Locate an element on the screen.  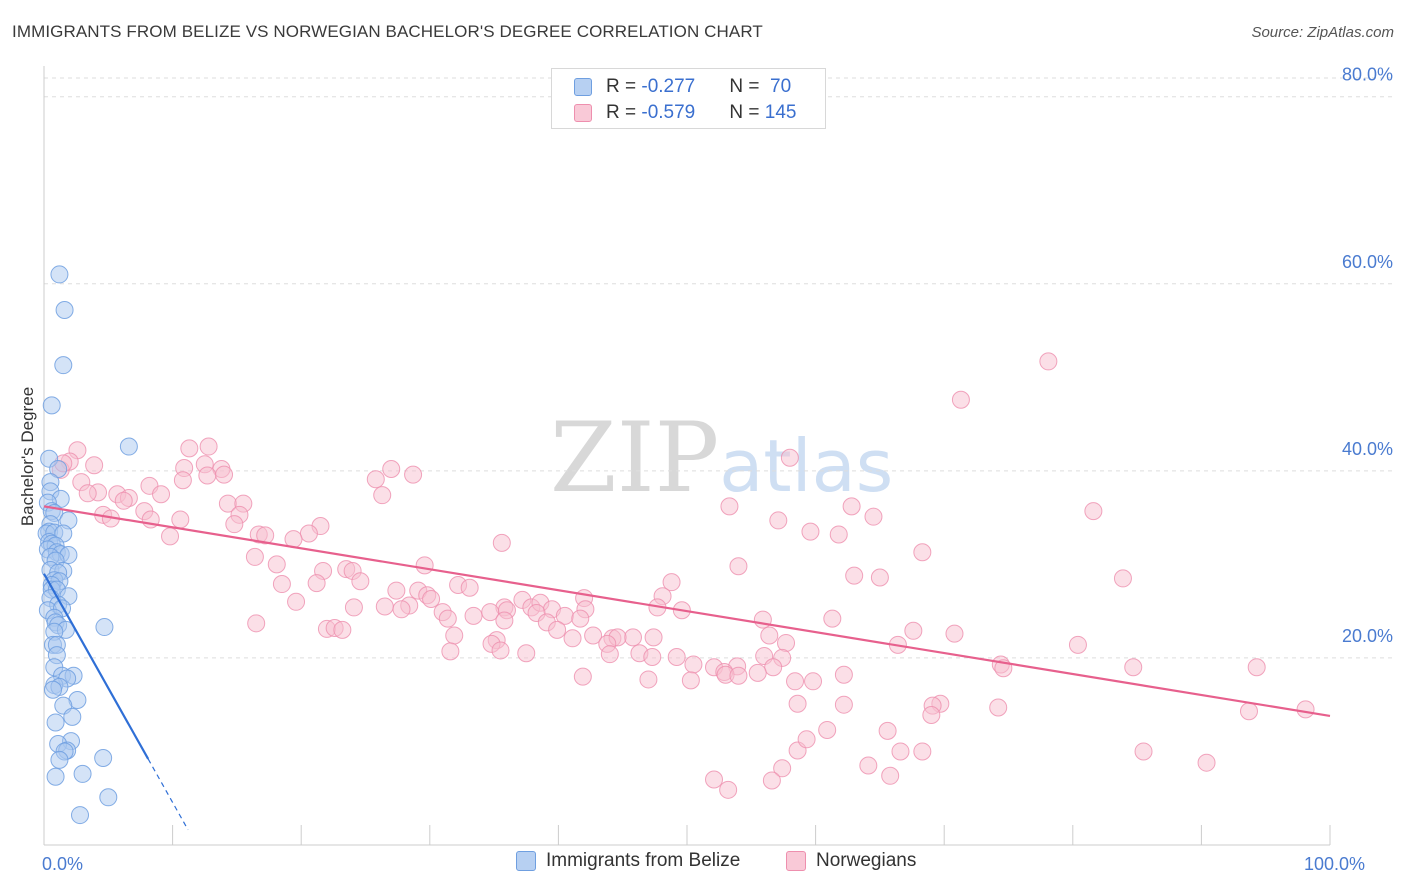
legend-r-value: -0.277 is located at coordinates (668, 86).